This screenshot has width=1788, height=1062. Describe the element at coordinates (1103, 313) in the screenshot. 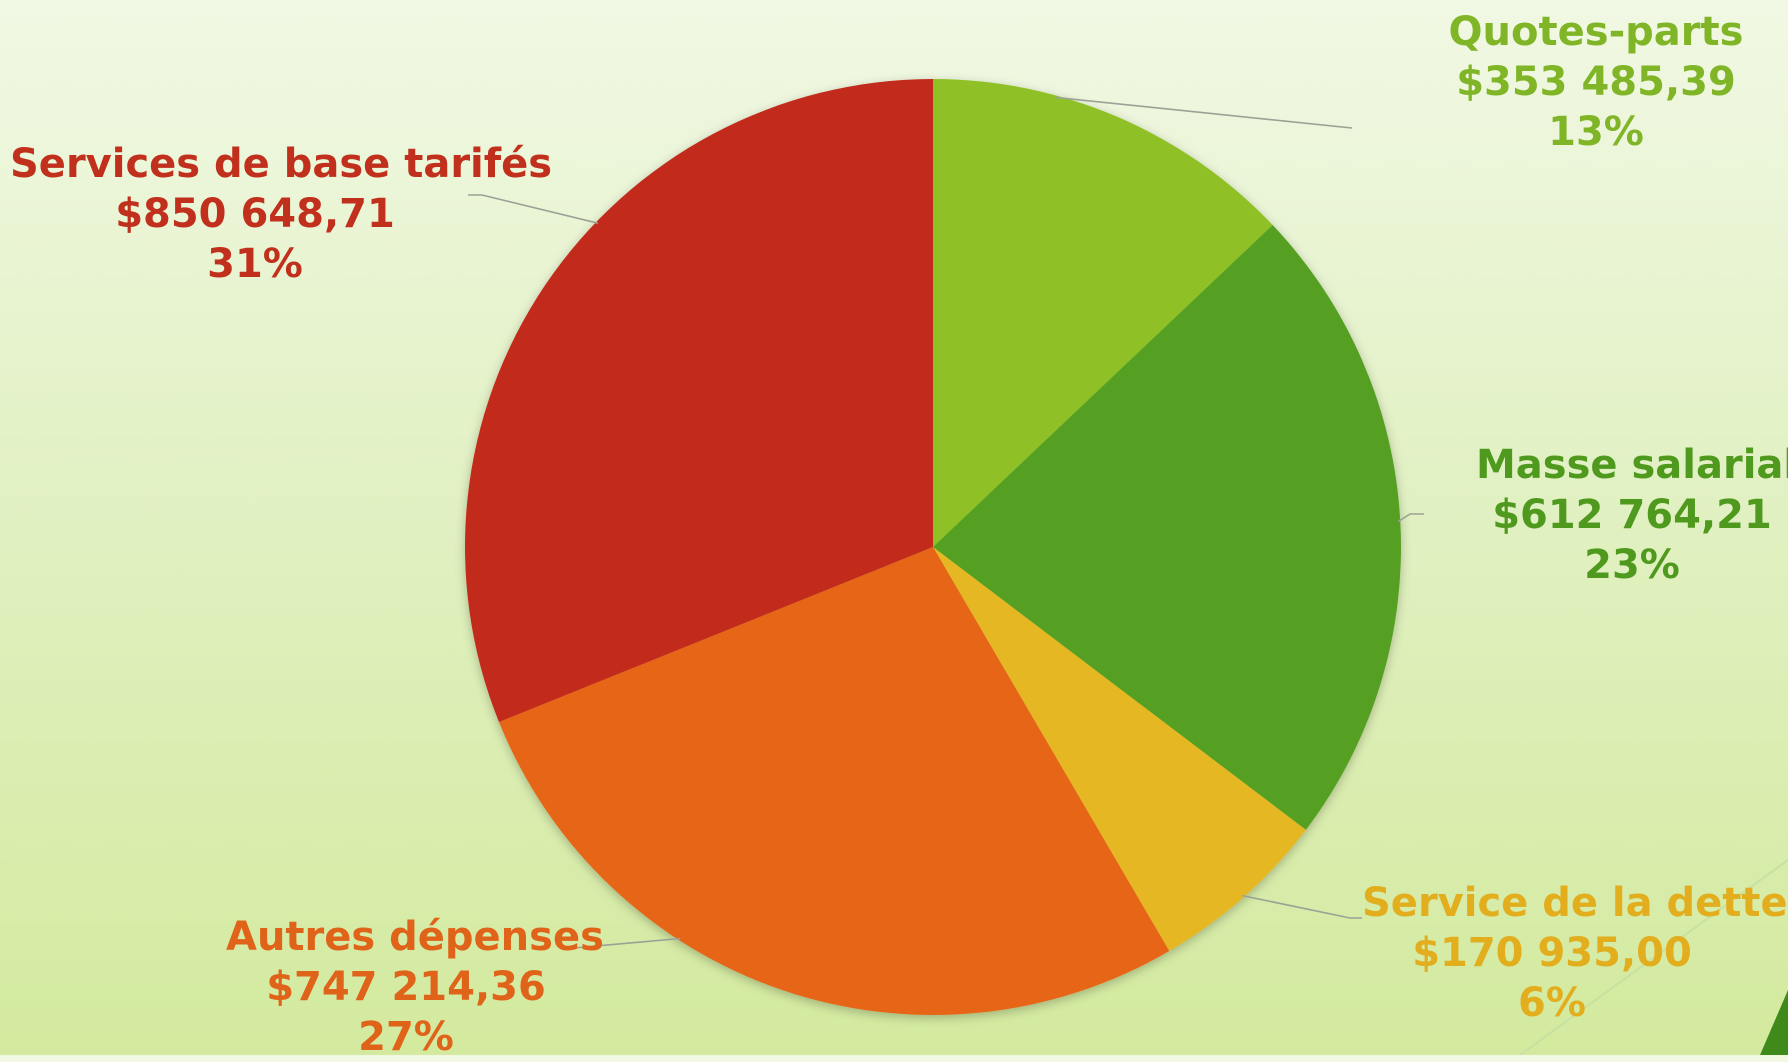

I see `pie-slice-quotes-parts` at that location.